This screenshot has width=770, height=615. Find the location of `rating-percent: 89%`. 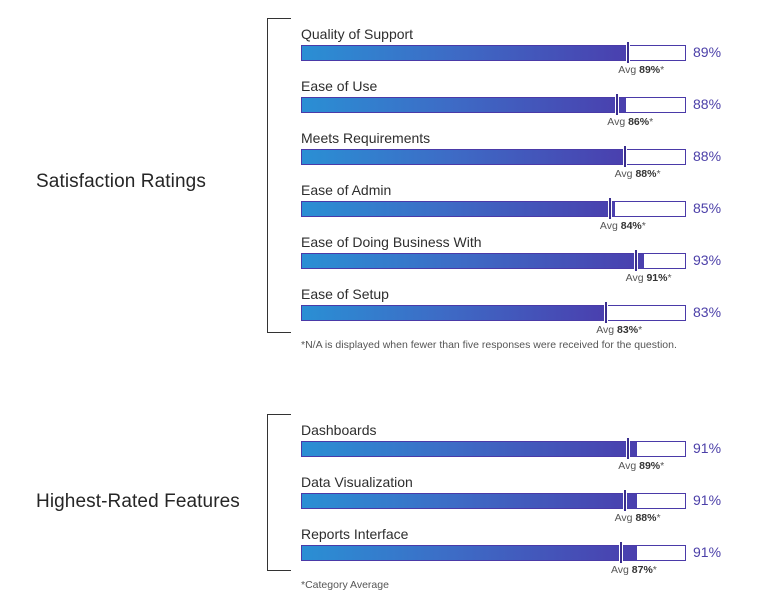

rating-percent: 89% is located at coordinates (707, 52).